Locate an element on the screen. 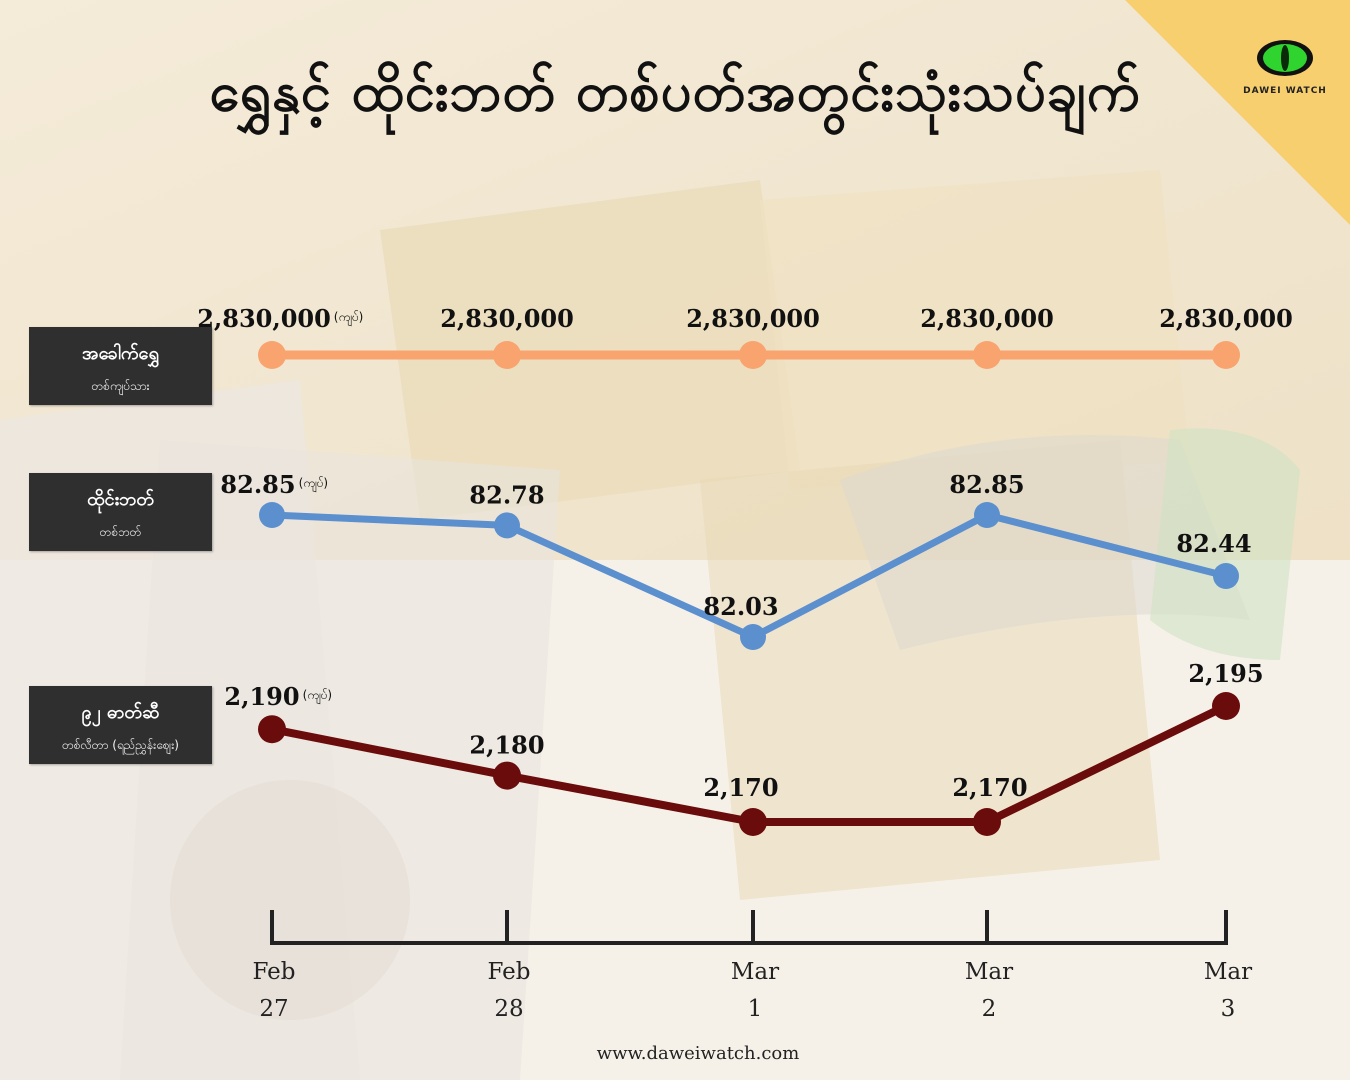  footer-url: www.daweiwatch.com is located at coordinates (698, 1053).